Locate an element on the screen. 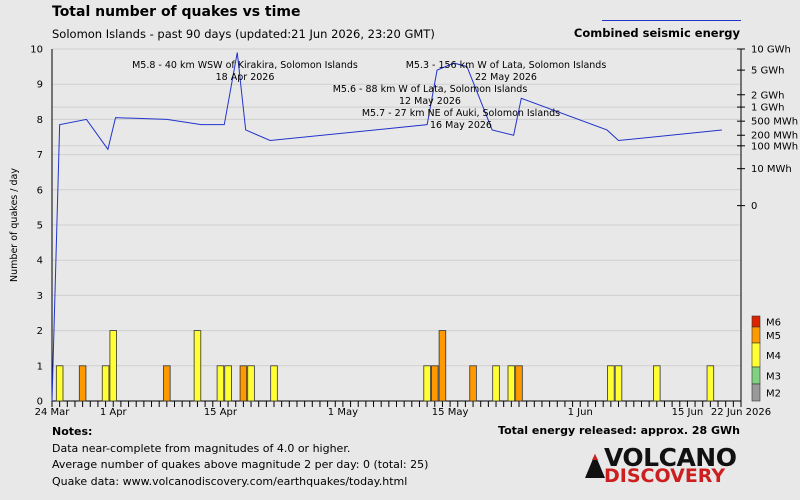 The width and height of the screenshot is (800, 500). magnitude-legend-label-m6: M6 is located at coordinates (773, 323).